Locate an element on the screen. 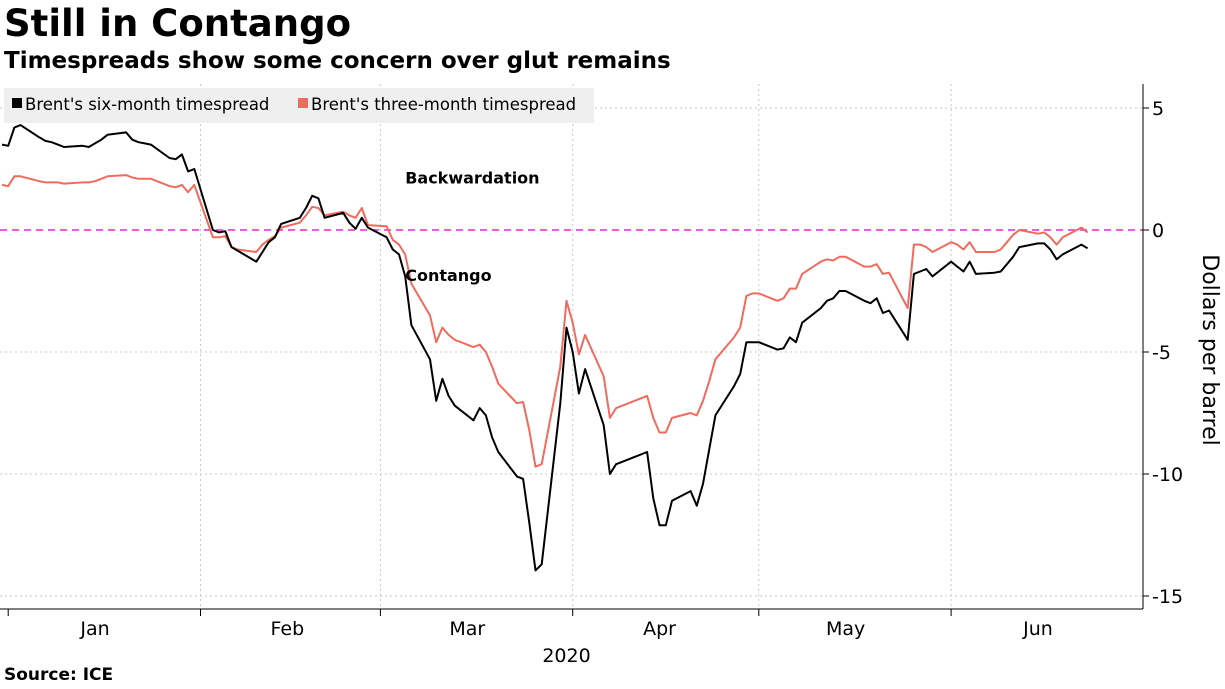 The width and height of the screenshot is (1225, 689). x-axis-year-label: 2020 is located at coordinates (566, 656).